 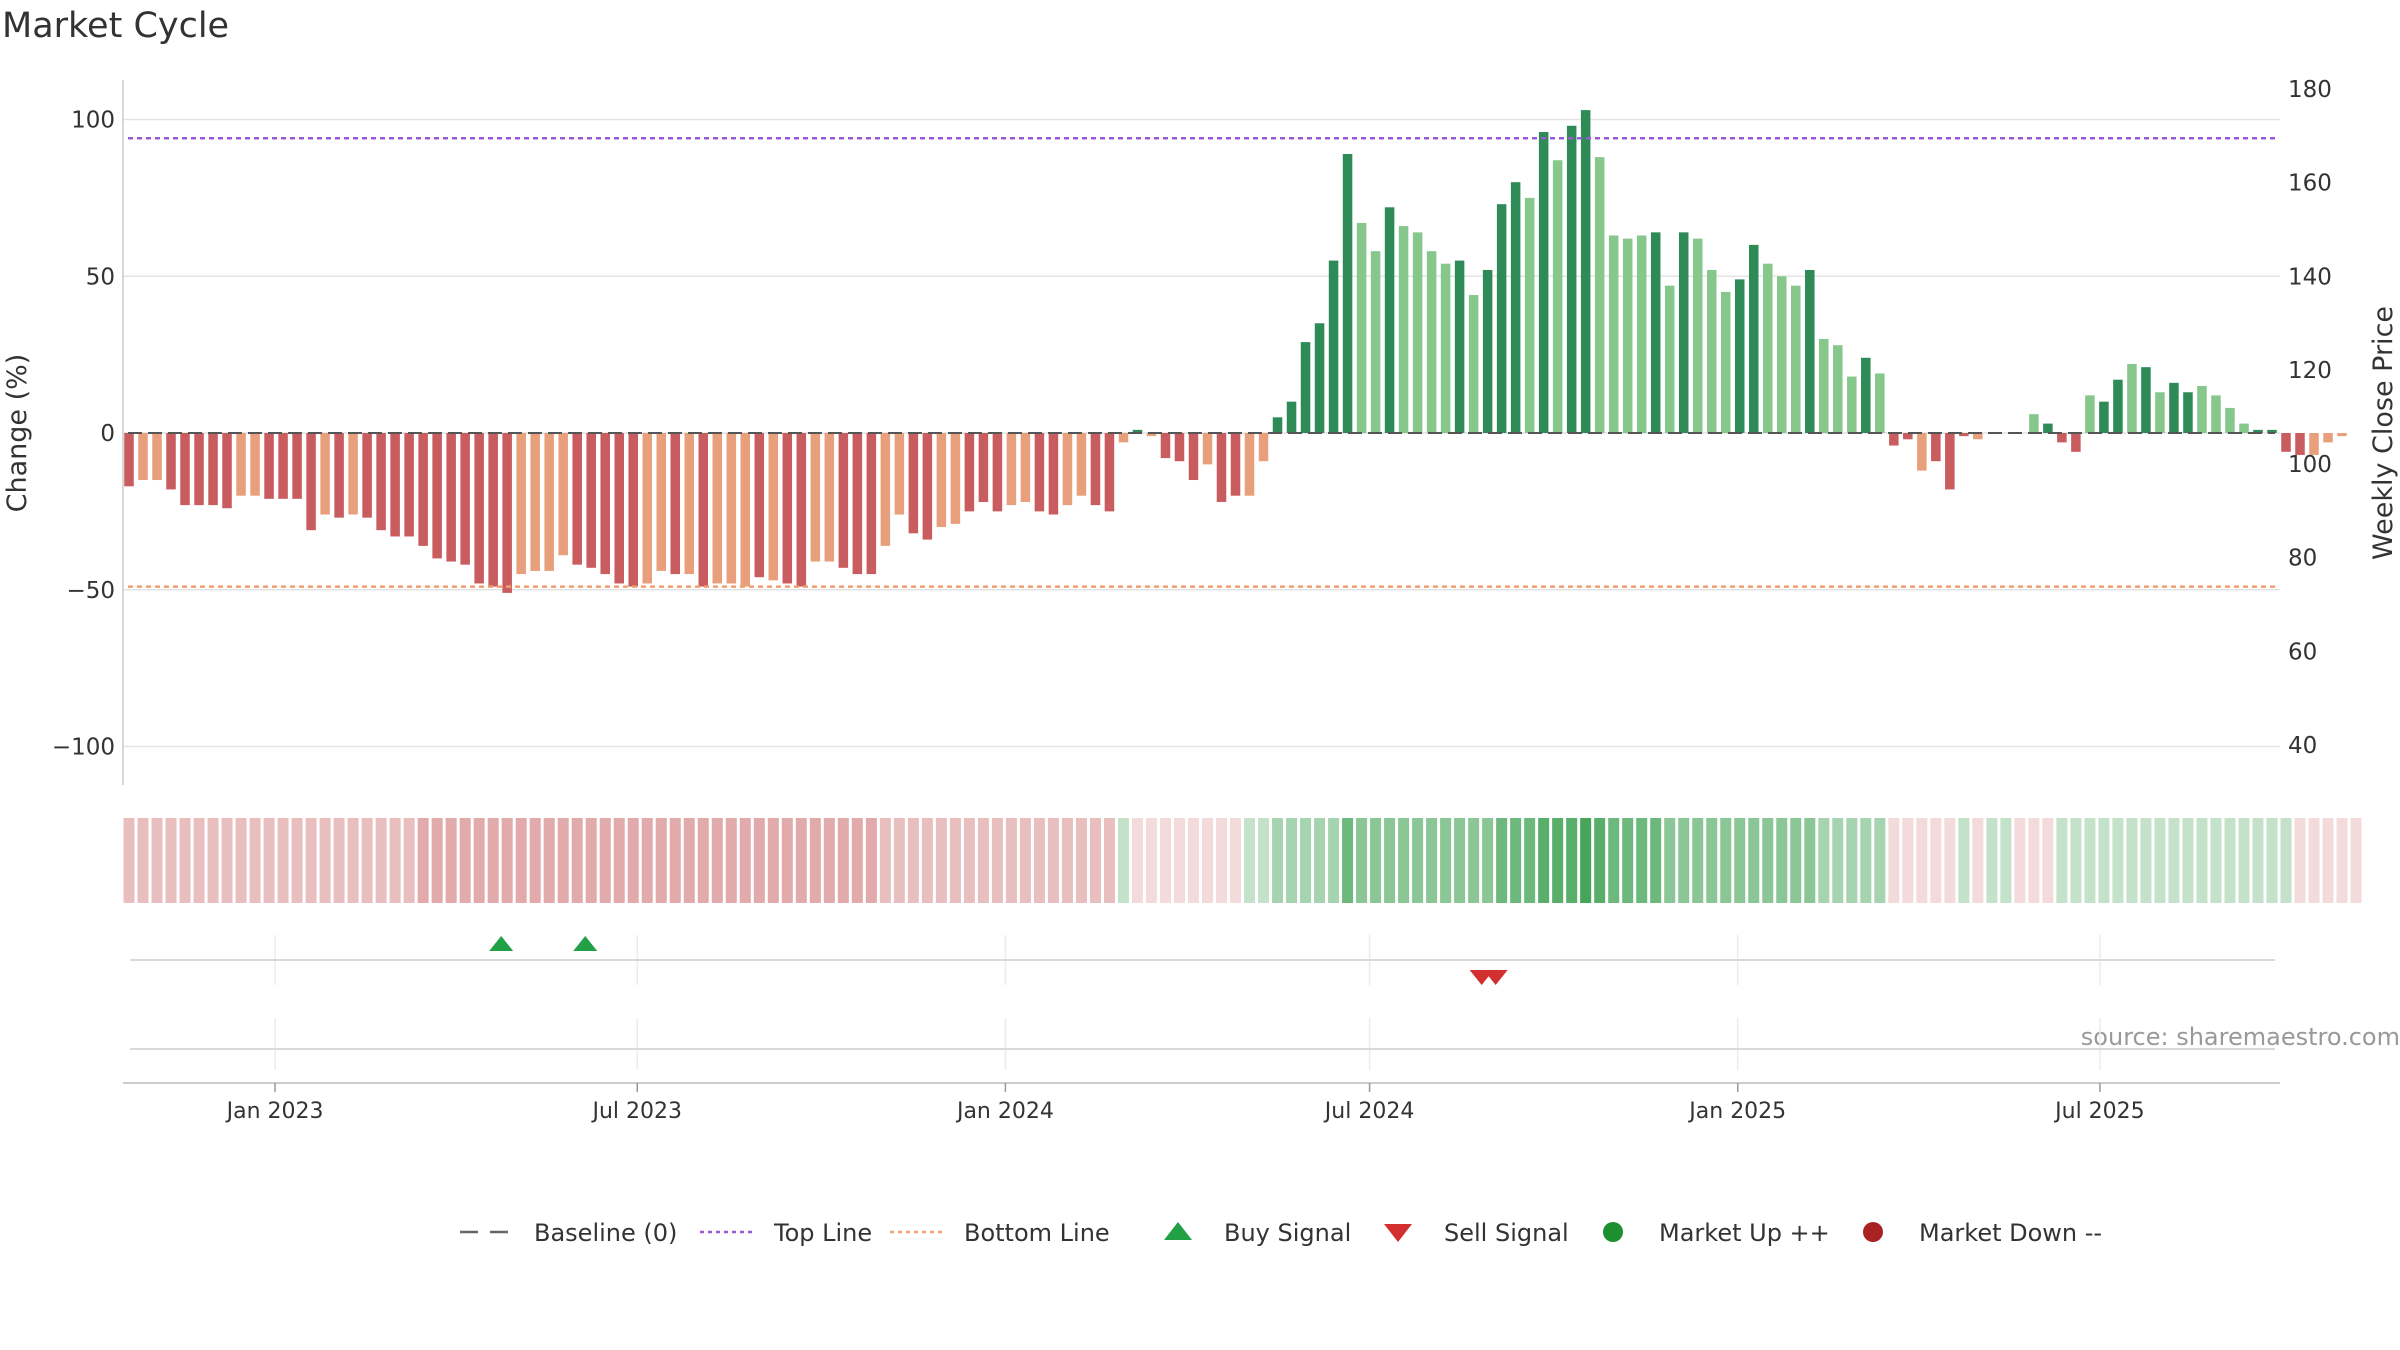 What do you see at coordinates (2302, 559) in the screenshot?
I see `y-tick-label-right: 80` at bounding box center [2302, 559].